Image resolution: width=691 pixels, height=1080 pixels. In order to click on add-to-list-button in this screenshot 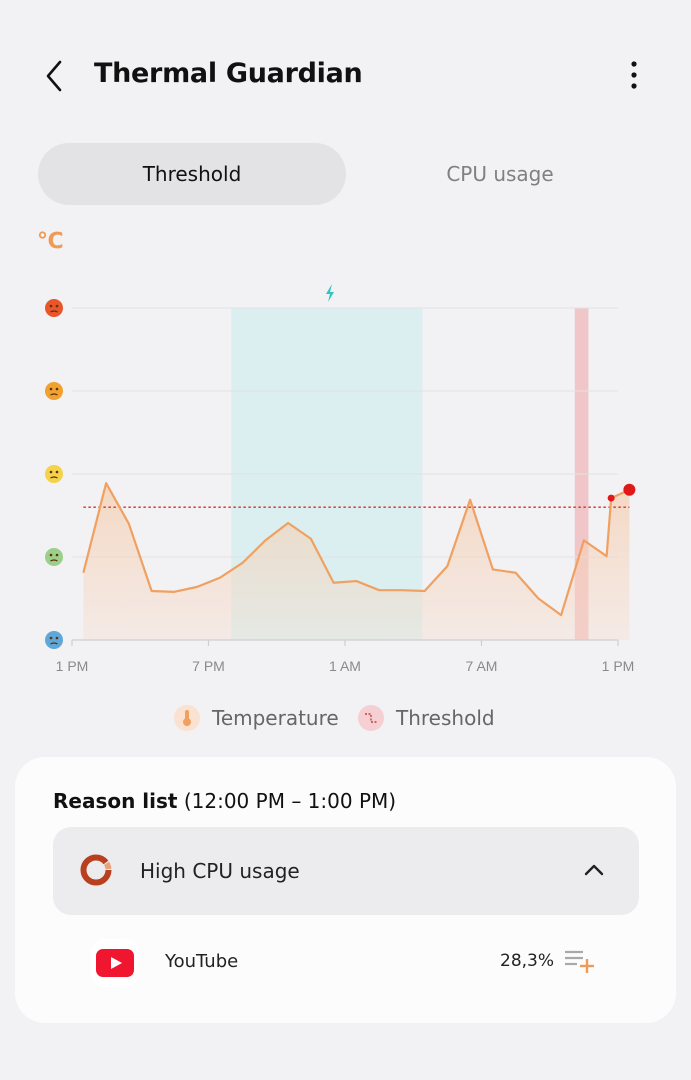, I will do `click(581, 962)`.